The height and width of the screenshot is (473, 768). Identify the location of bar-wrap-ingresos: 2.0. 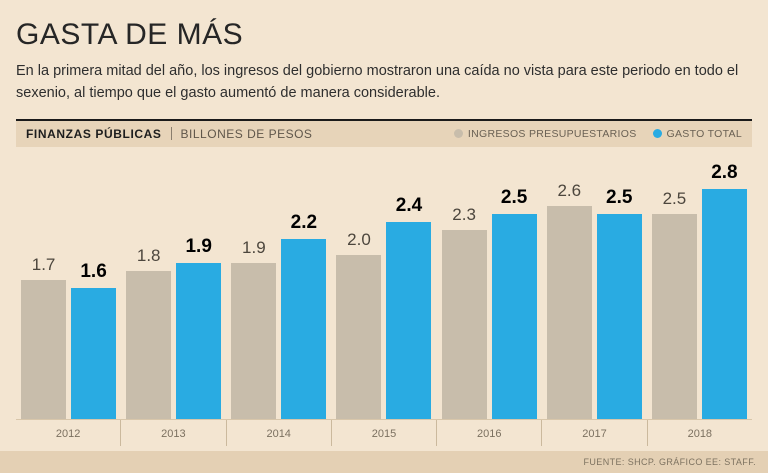
(359, 324).